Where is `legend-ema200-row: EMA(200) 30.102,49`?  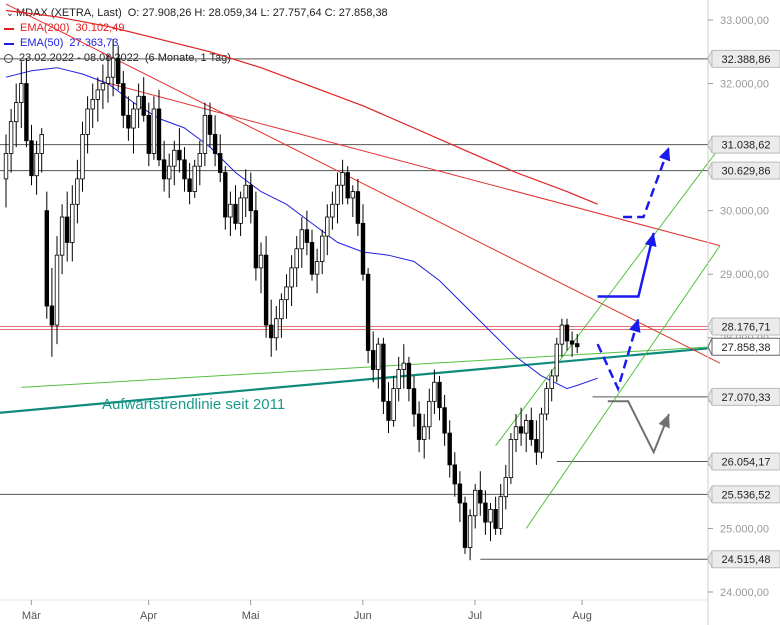
legend-ema200-row: EMA(200) 30.102,49 is located at coordinates (196, 28).